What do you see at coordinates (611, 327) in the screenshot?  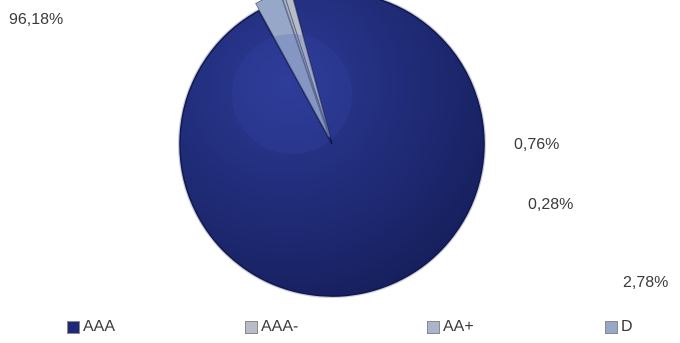 I see `legend-swatch-d` at bounding box center [611, 327].